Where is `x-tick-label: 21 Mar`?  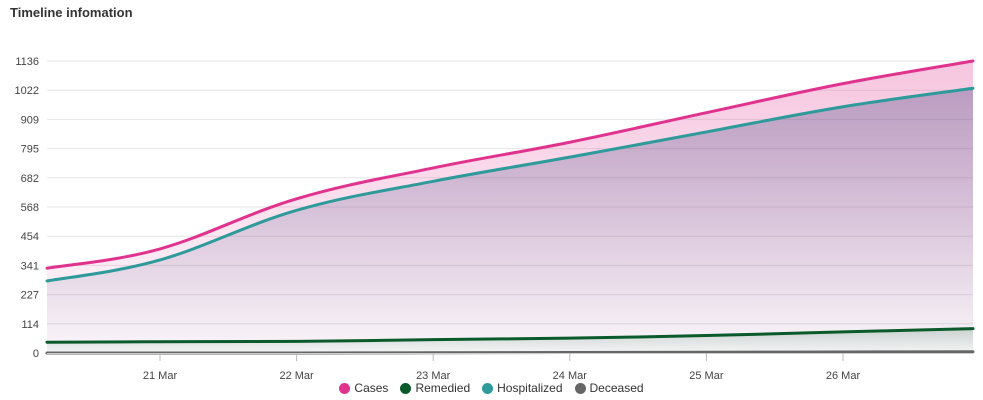 x-tick-label: 21 Mar is located at coordinates (160, 375).